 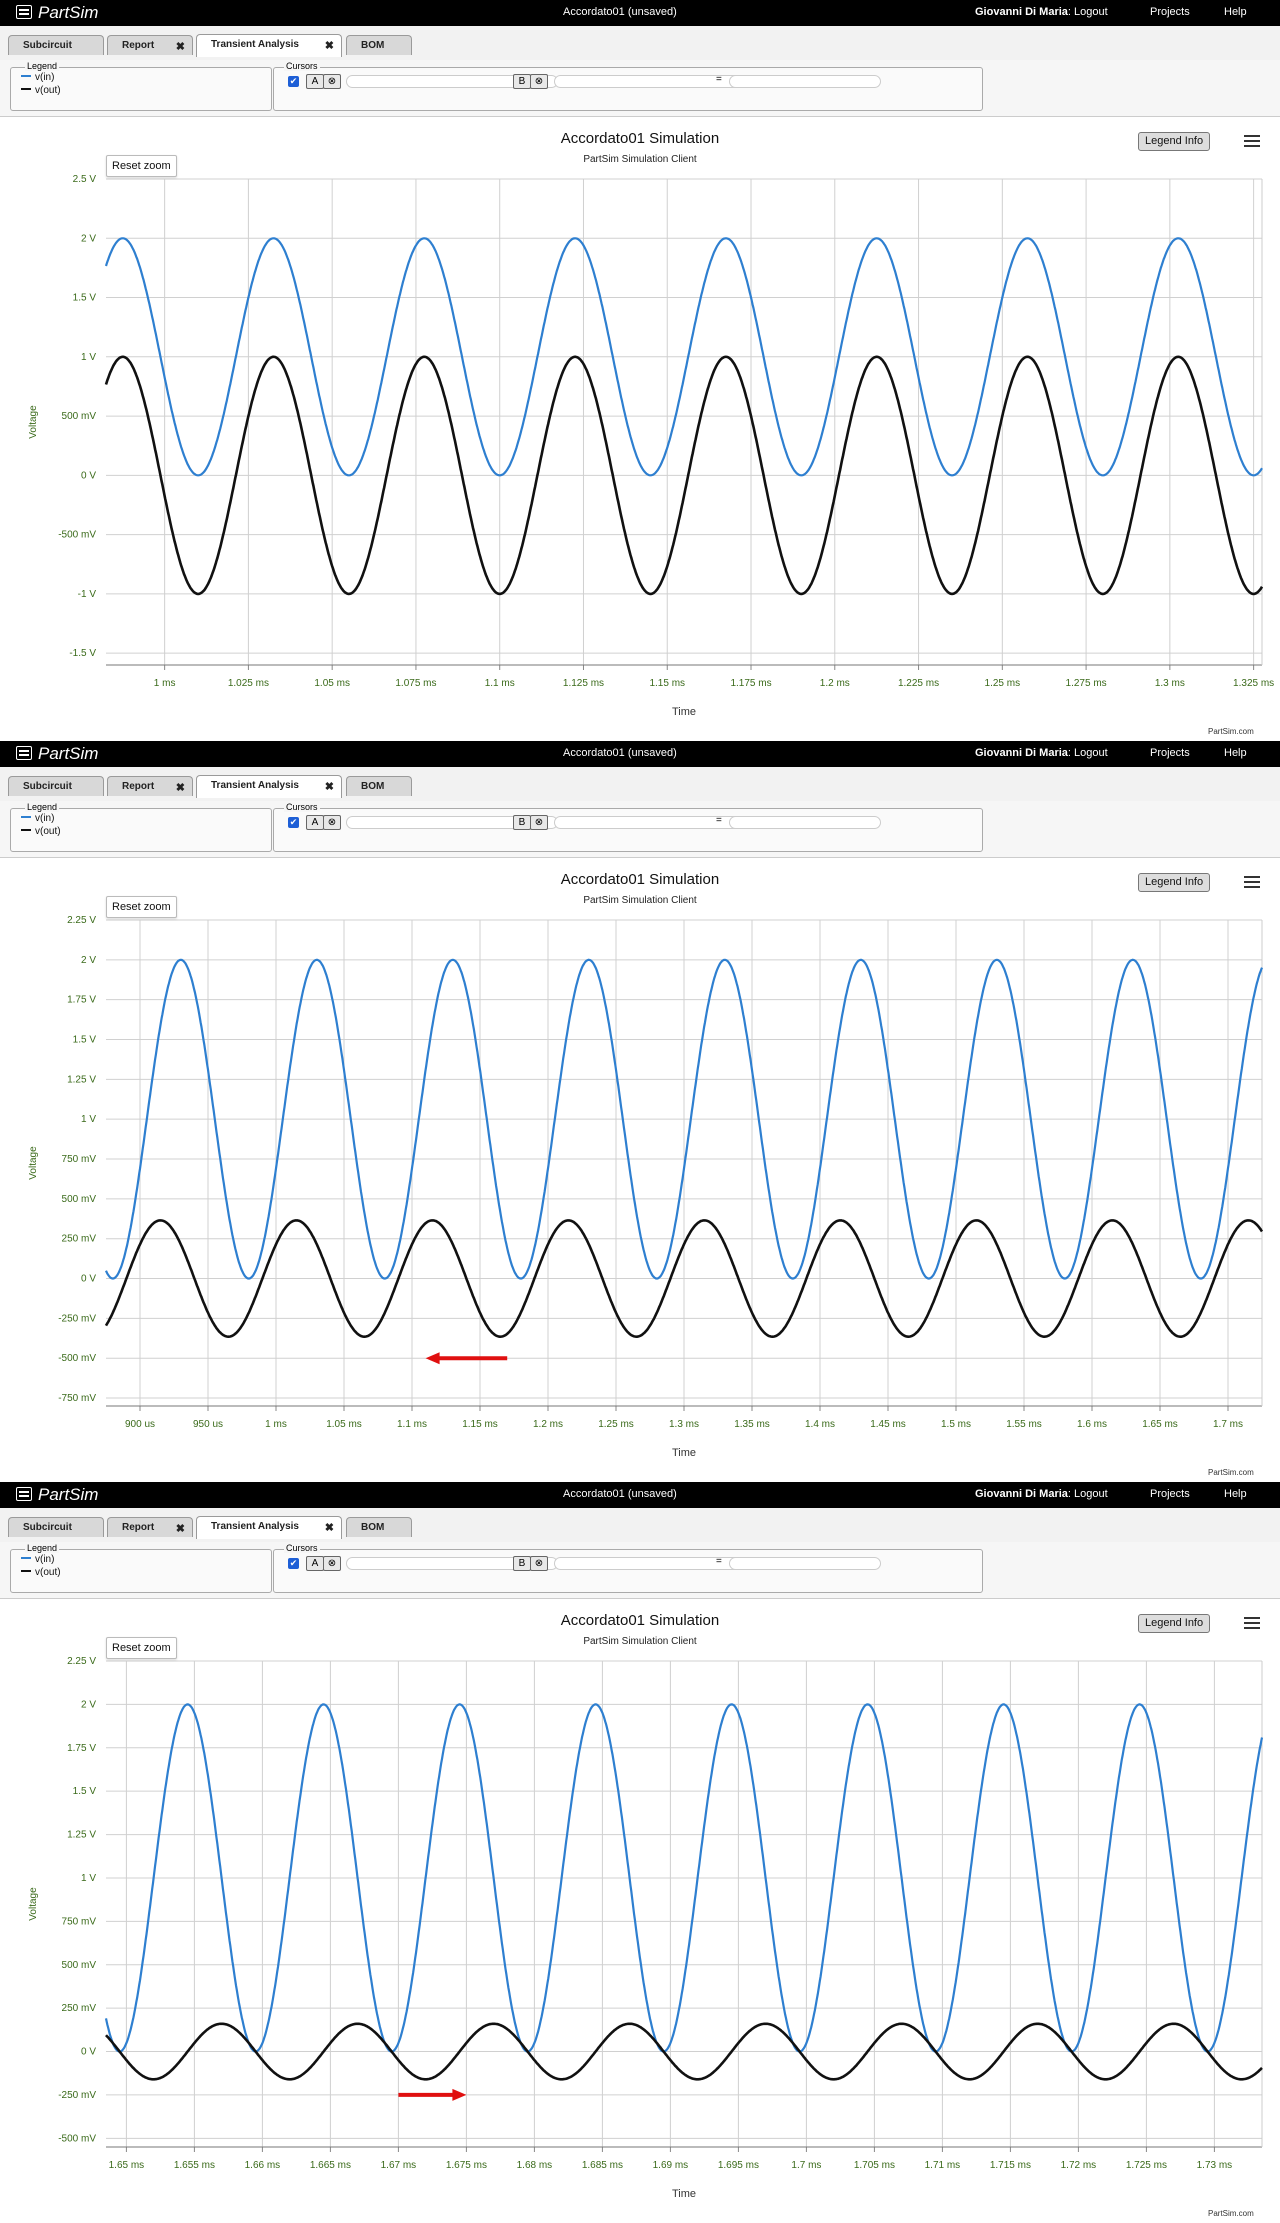 What do you see at coordinates (1021, 12) in the screenshot?
I see `user-name: Giovanni Di Maria` at bounding box center [1021, 12].